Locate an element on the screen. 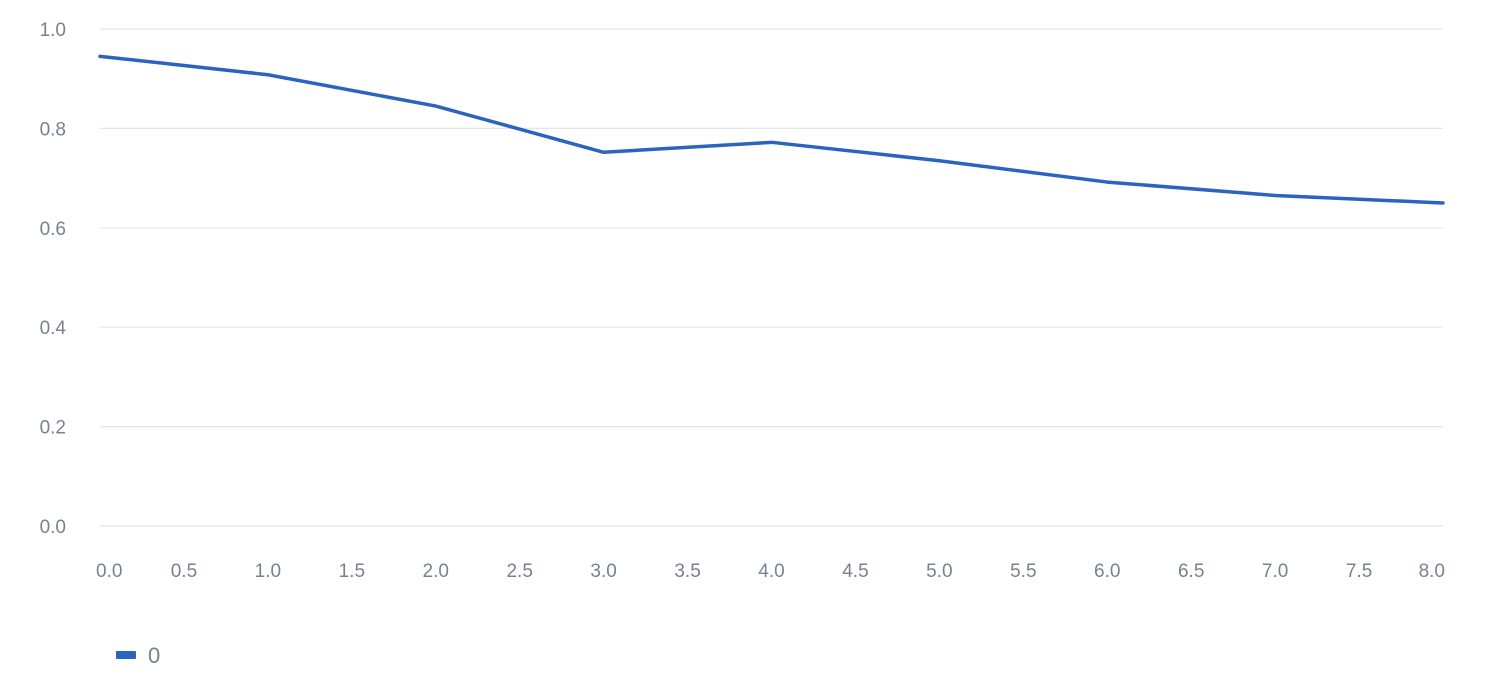 This screenshot has width=1504, height=680. x-tick-label: 3.5 is located at coordinates (687, 571).